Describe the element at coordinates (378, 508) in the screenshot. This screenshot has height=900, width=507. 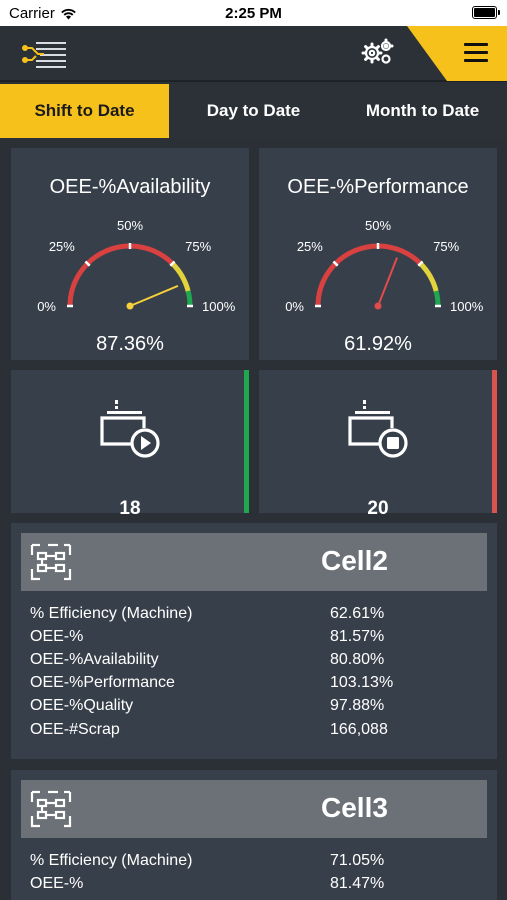
I see `stopped-machine-count: 20` at that location.